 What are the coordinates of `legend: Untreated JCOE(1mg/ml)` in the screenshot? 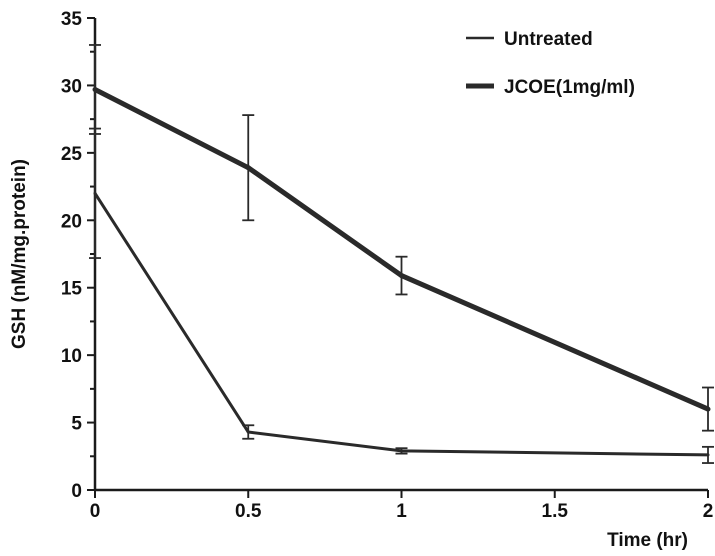 It's located at (550, 63).